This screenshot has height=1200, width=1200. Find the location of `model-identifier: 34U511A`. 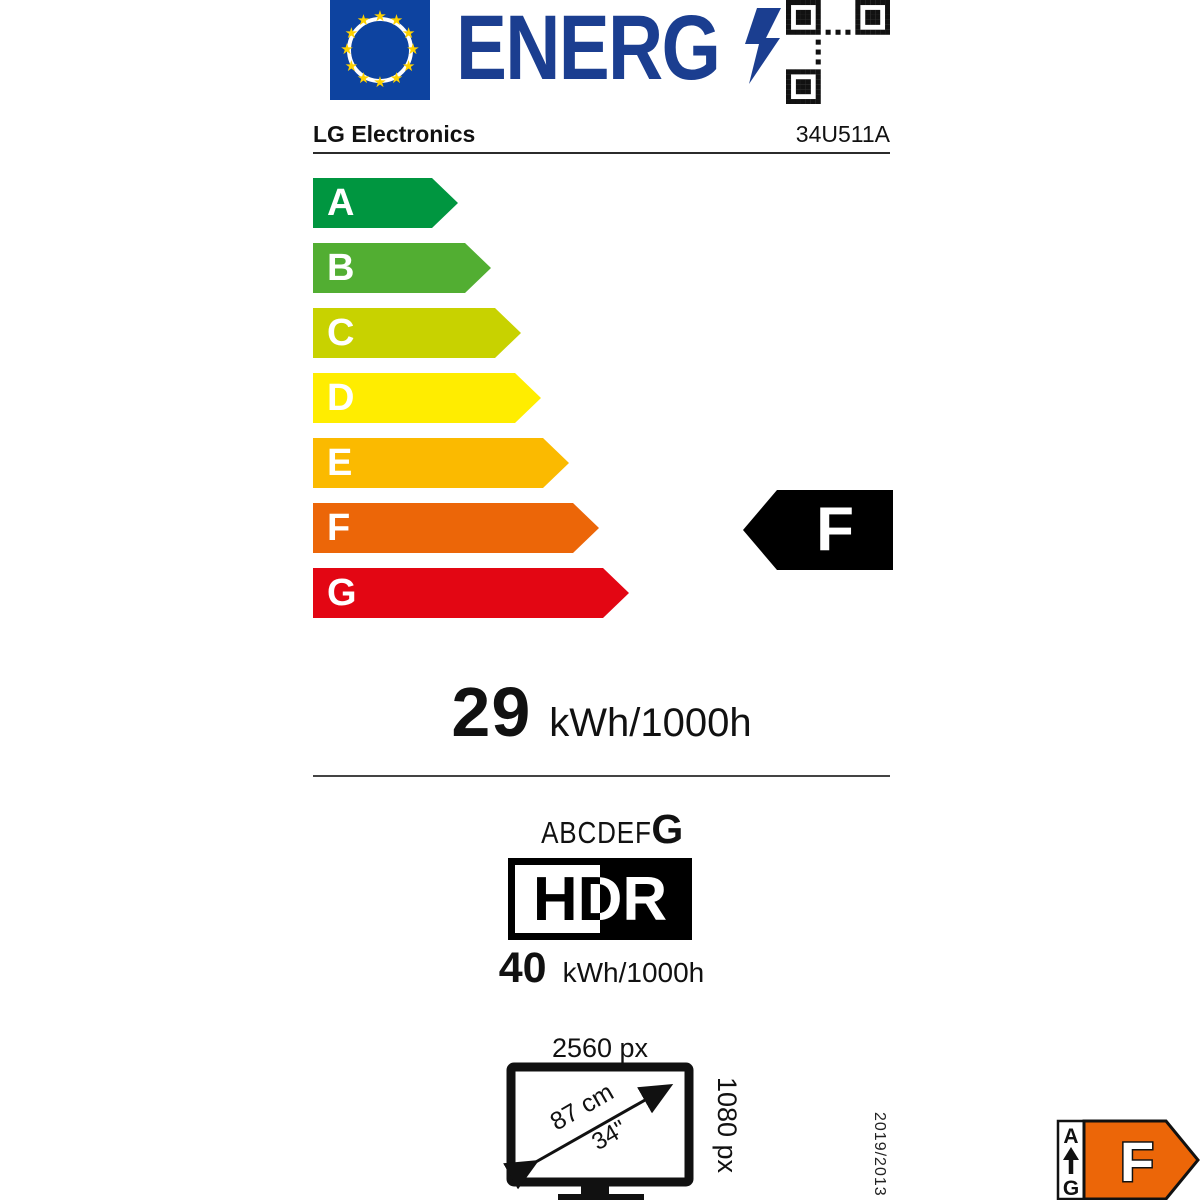

model-identifier: 34U511A is located at coordinates (842, 134).